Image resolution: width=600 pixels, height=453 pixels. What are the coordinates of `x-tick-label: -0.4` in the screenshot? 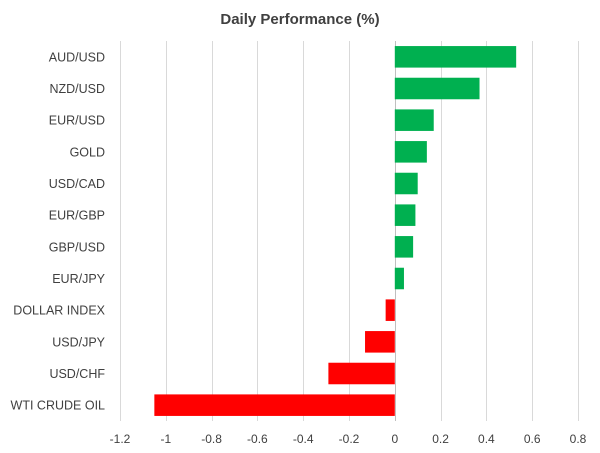 It's located at (303, 439).